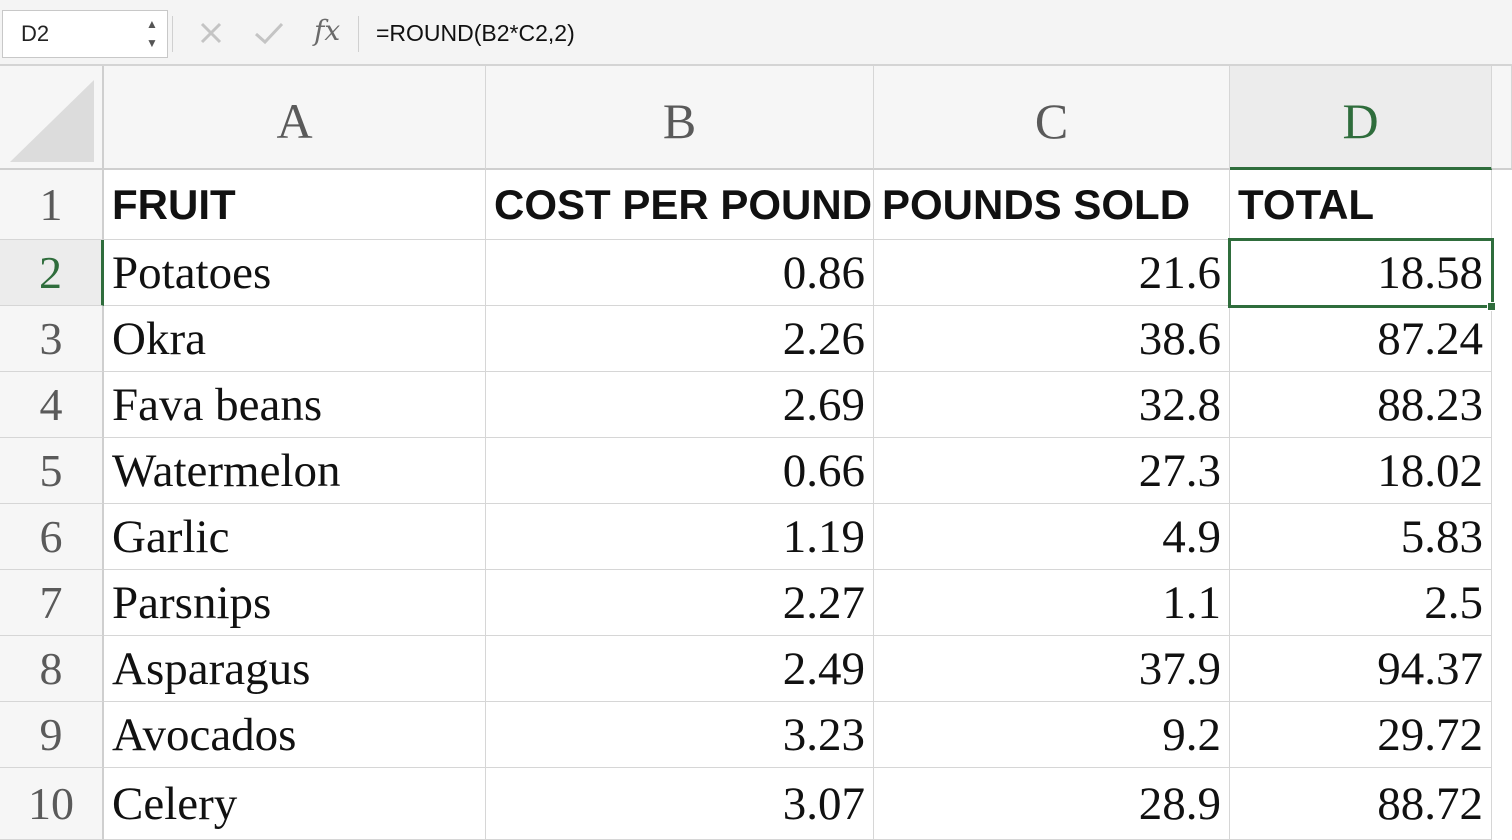 The image size is (1512, 840). What do you see at coordinates (475, 33) in the screenshot?
I see `formula-input: =ROUND(B2*C2,2)` at bounding box center [475, 33].